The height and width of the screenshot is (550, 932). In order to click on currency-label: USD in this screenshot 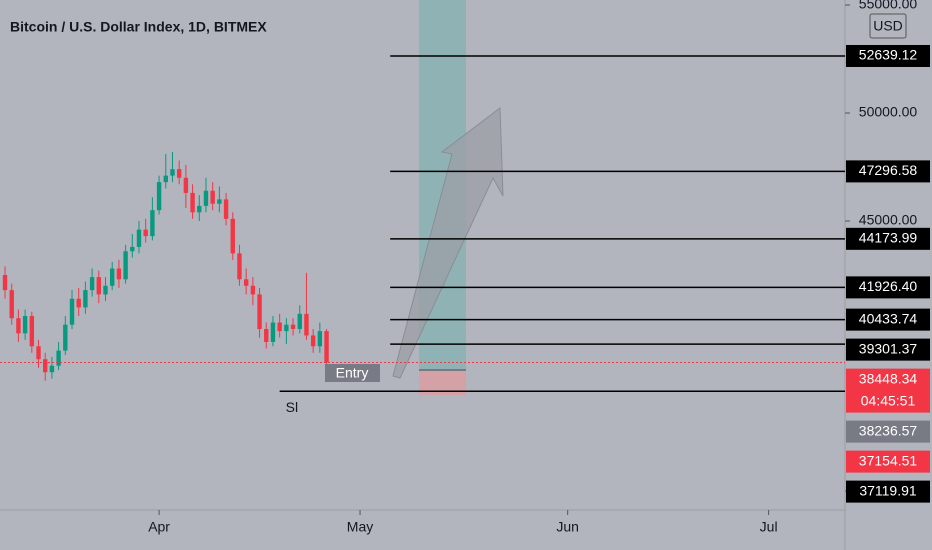, I will do `click(888, 26)`.